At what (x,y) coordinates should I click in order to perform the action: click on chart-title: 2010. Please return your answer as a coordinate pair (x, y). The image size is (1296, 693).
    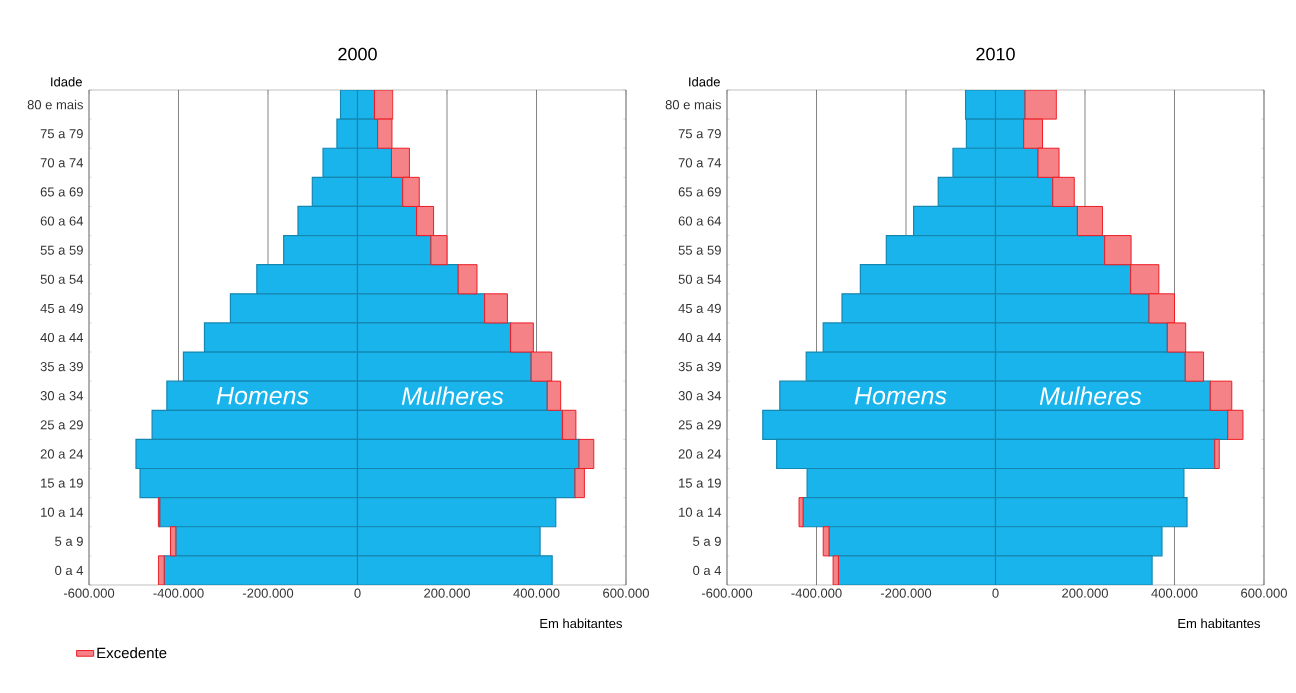
    Looking at the image, I should click on (995, 54).